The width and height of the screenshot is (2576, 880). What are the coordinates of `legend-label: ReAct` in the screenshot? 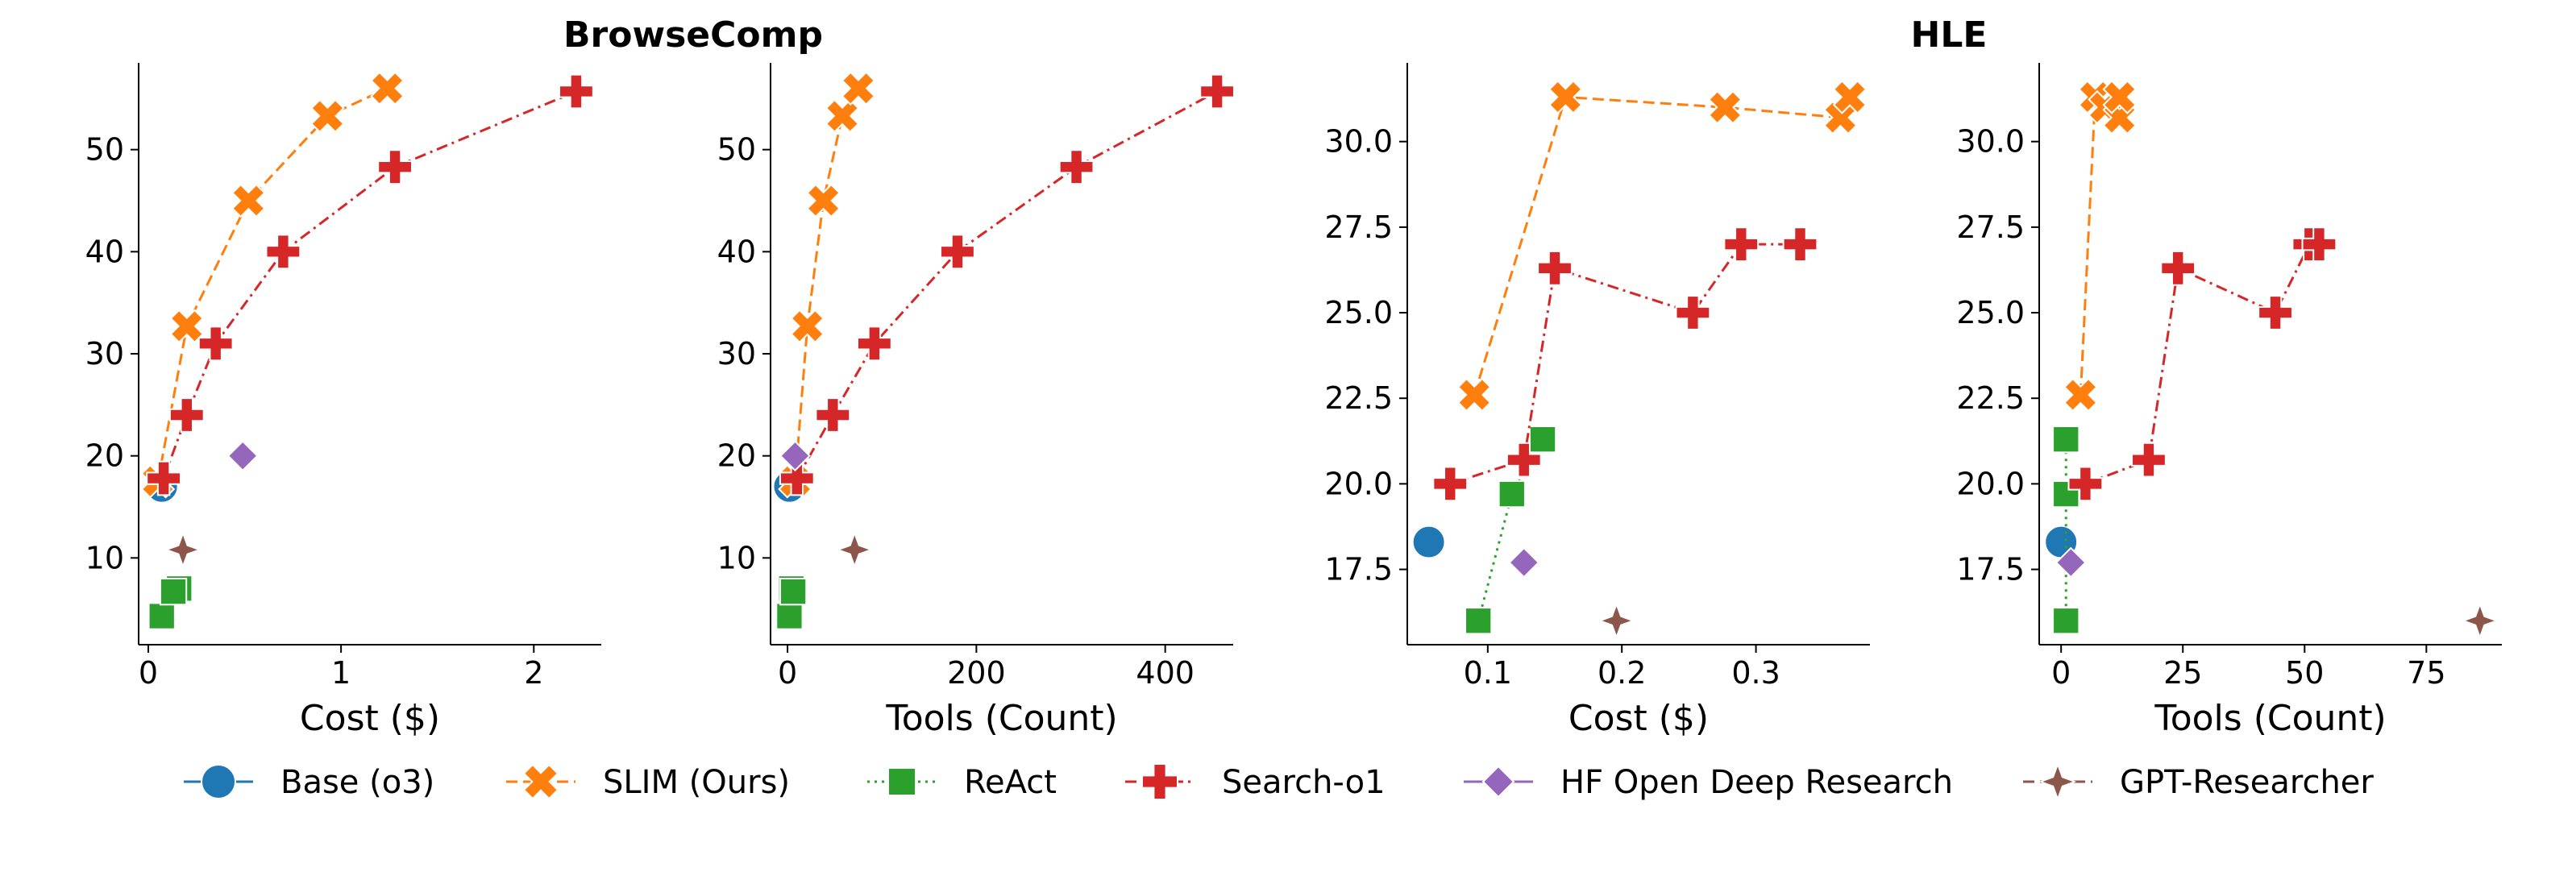 It's located at (1010, 782).